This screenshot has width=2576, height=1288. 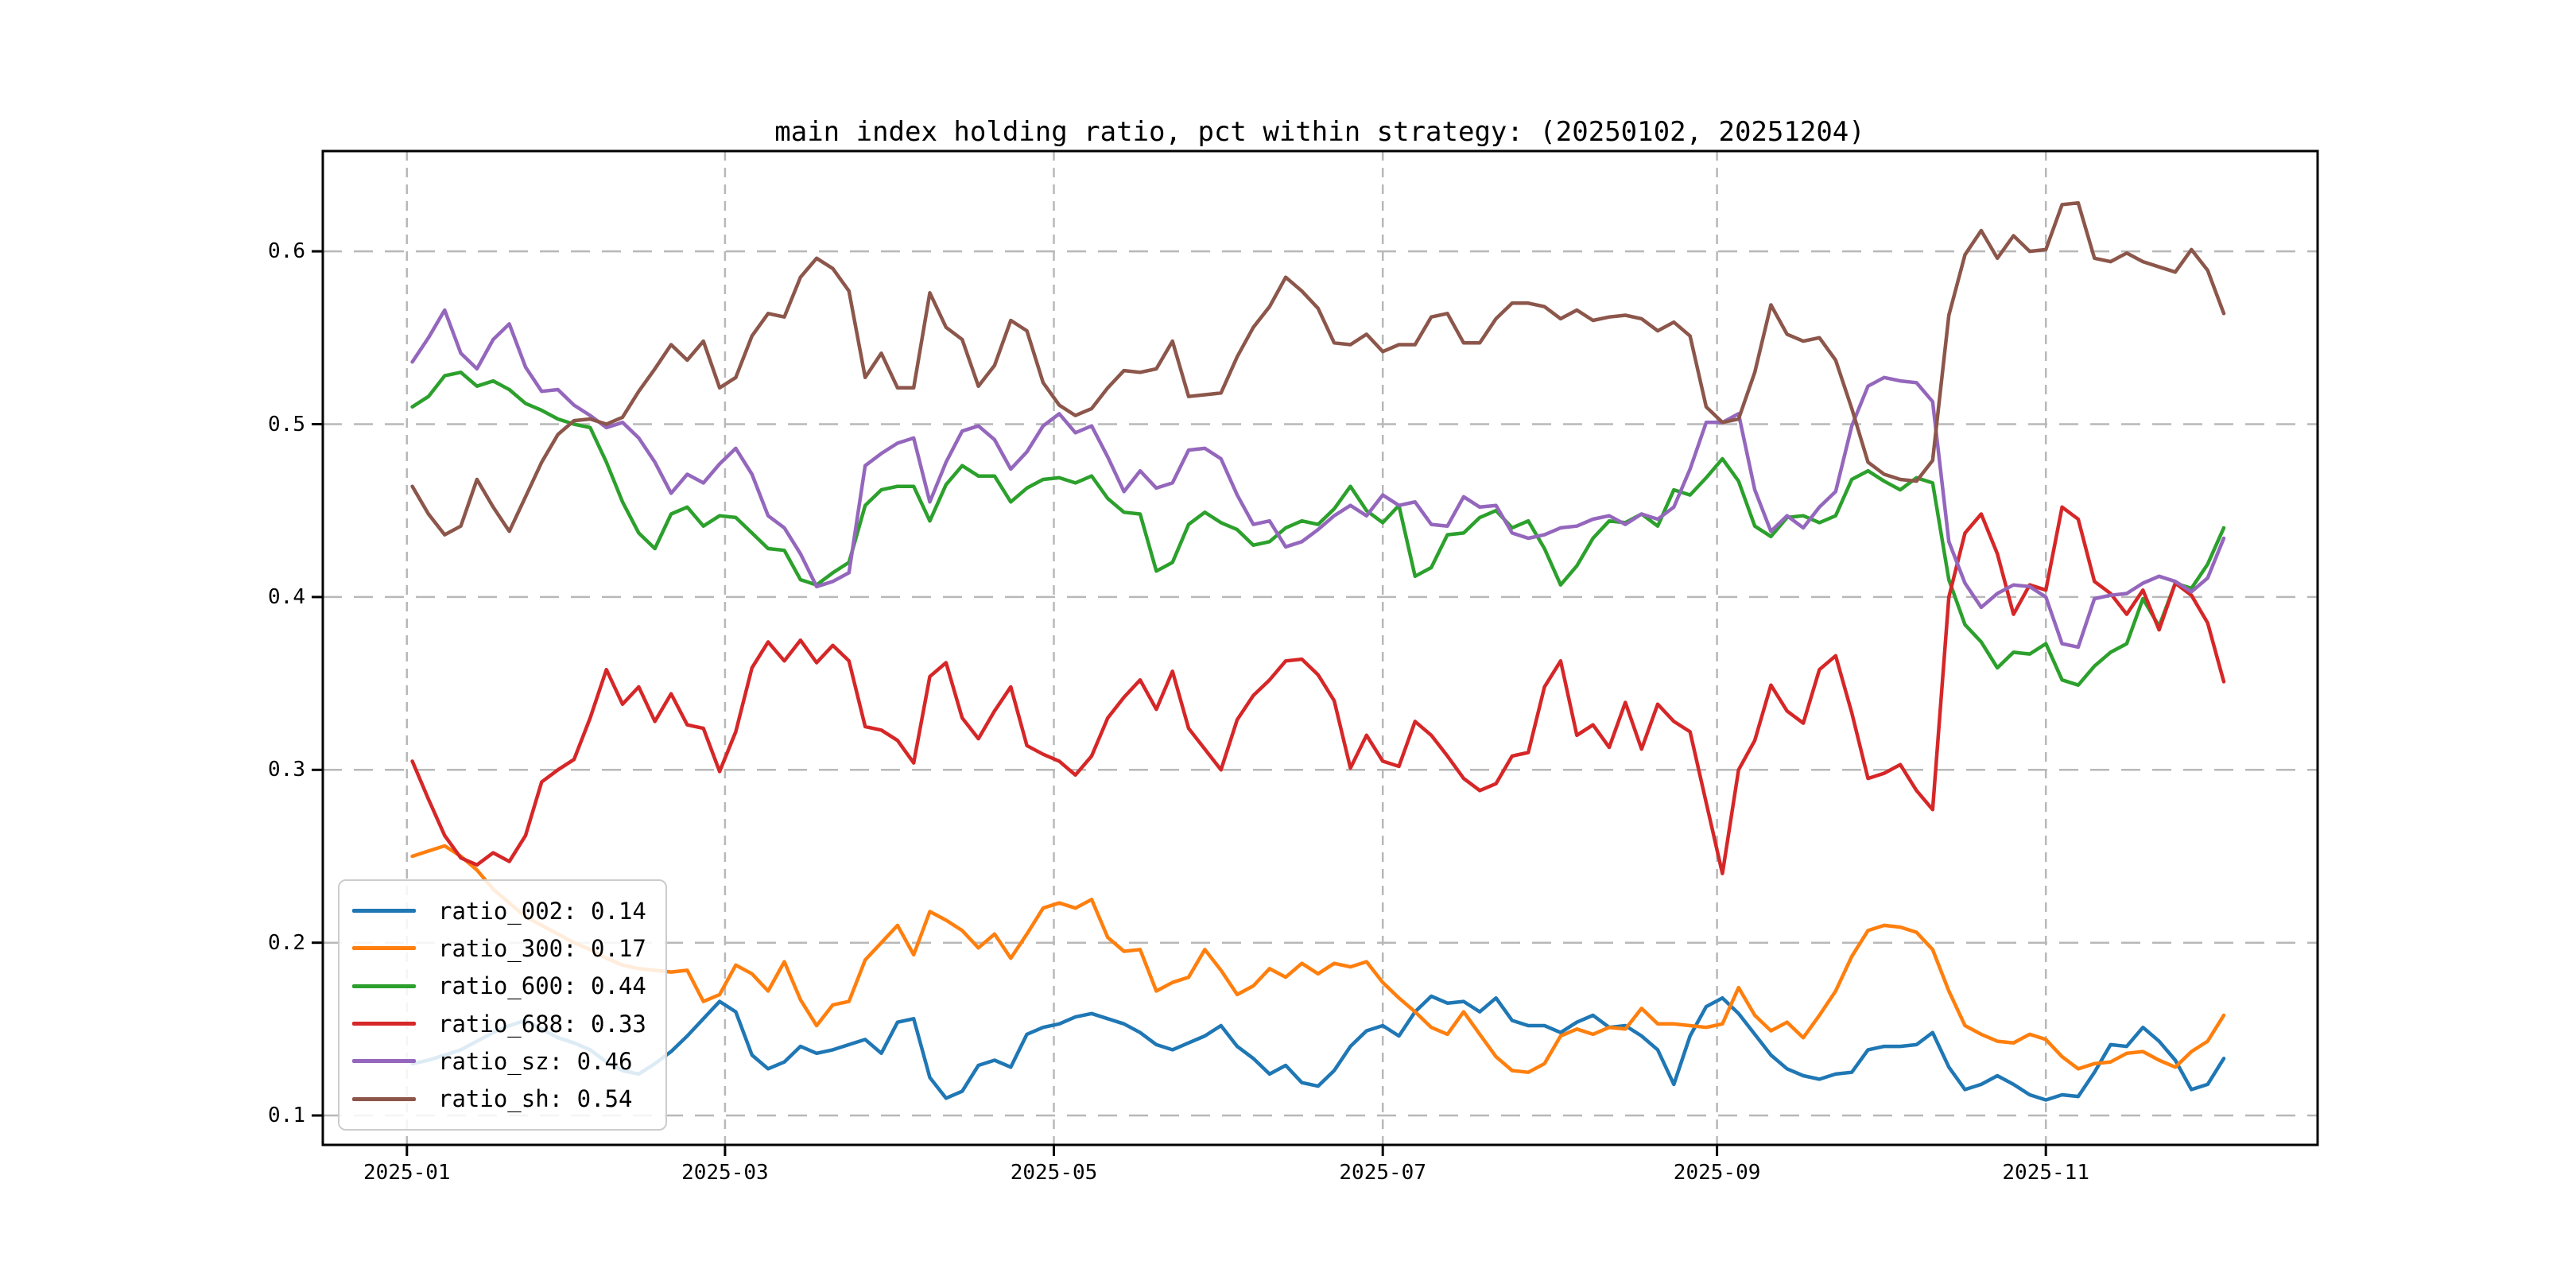 I want to click on x-tick-label: 2025-11, so click(x=2046, y=1173).